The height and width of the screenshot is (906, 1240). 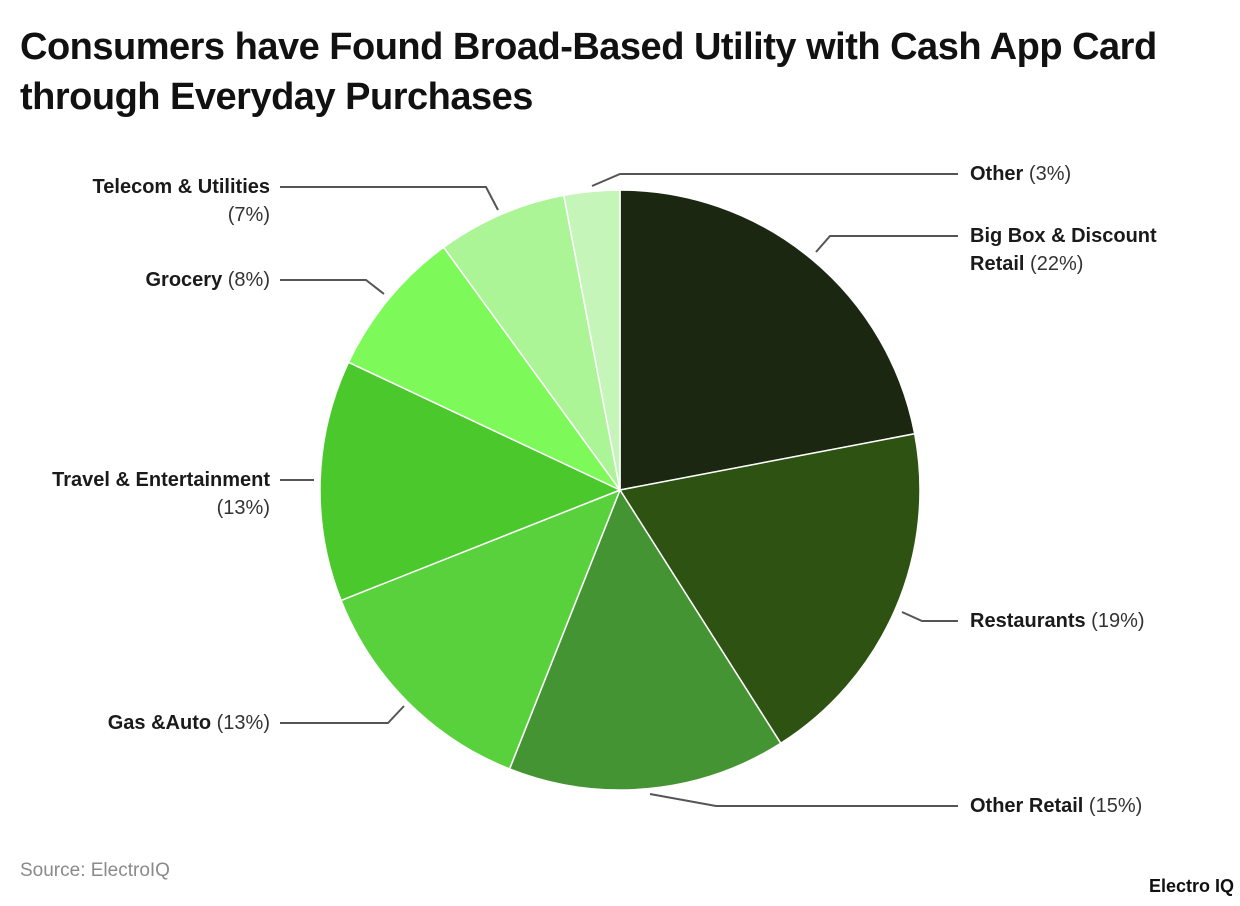 I want to click on label-bigbox-name-line2: Retail, so click(x=997, y=264).